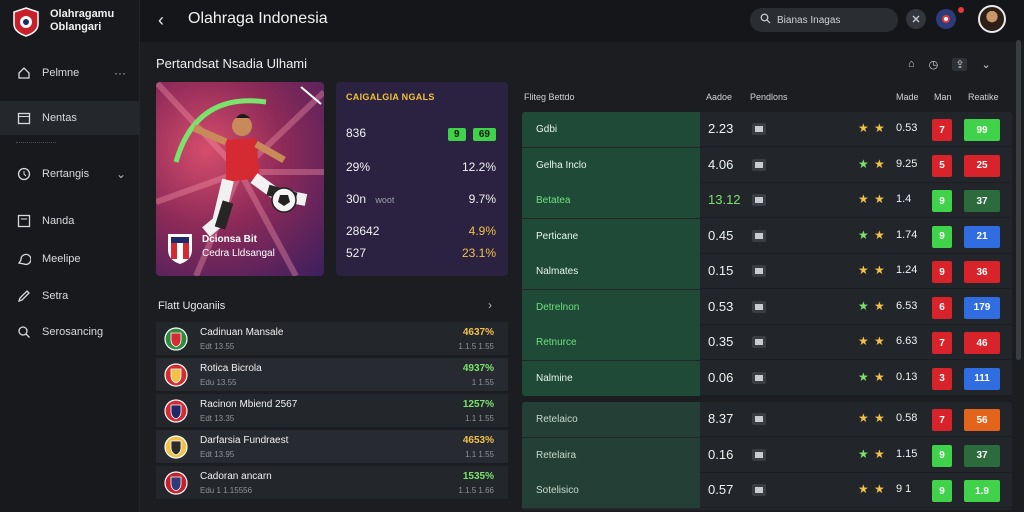 This screenshot has height=512, width=1024. I want to click on back-arrow-icon: ‹, so click(161, 20).